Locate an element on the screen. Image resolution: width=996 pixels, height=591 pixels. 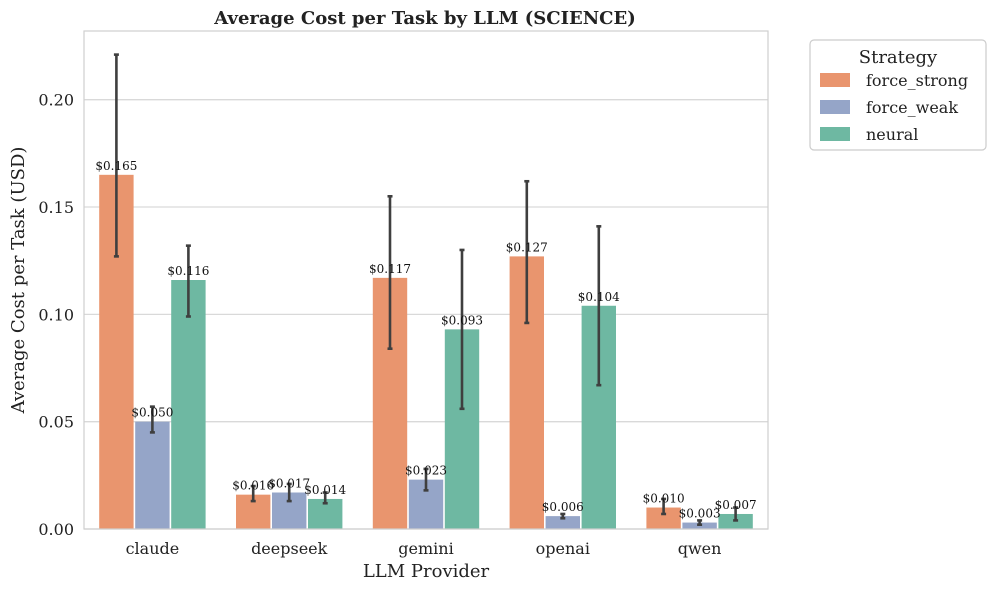
bar-force_strong-qwen is located at coordinates (663, 518).